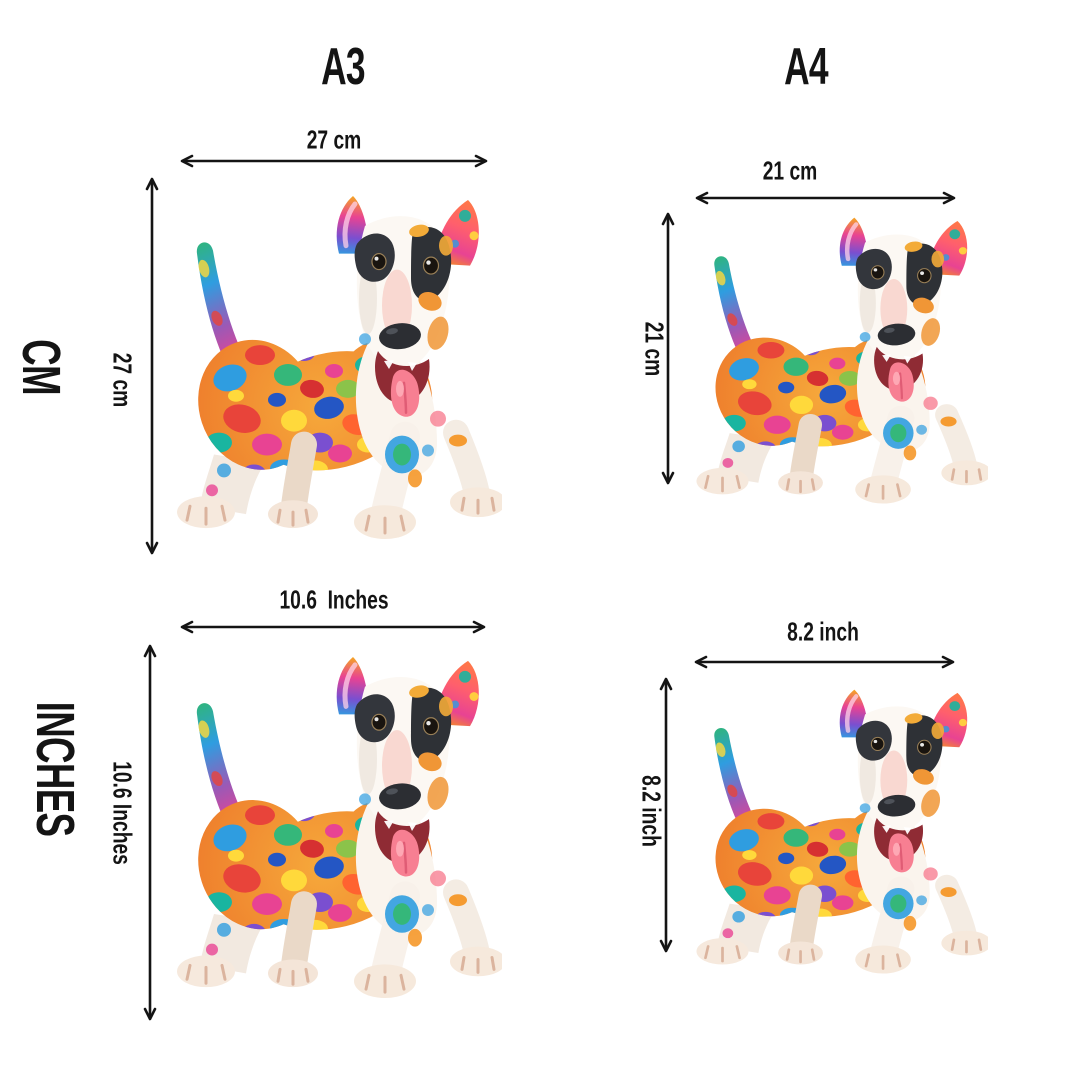 The image size is (1080, 1080). I want to click on width-label-a3-cm: 27 cm, so click(334, 139).